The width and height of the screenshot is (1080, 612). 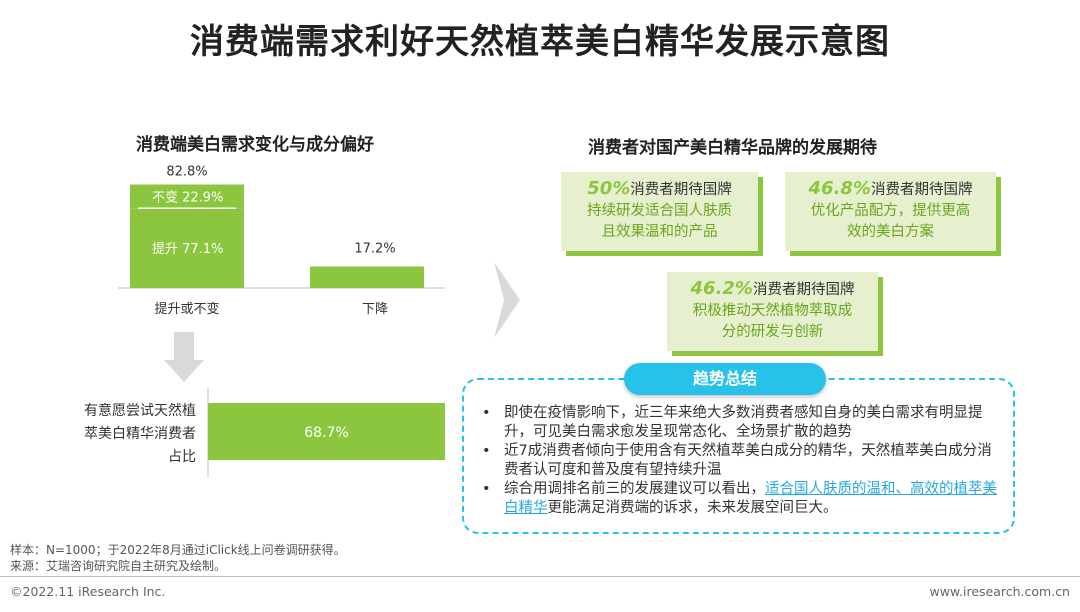 I want to click on bar-segment-unchanged, so click(x=187, y=196).